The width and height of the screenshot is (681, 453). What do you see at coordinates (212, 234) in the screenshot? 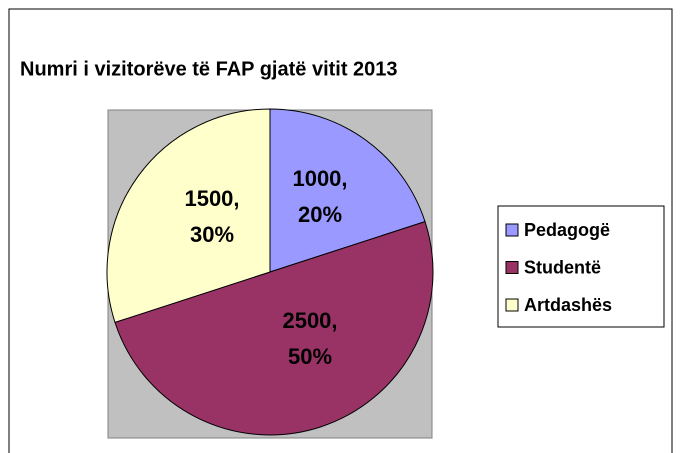
I see `data-label: 30%` at bounding box center [212, 234].